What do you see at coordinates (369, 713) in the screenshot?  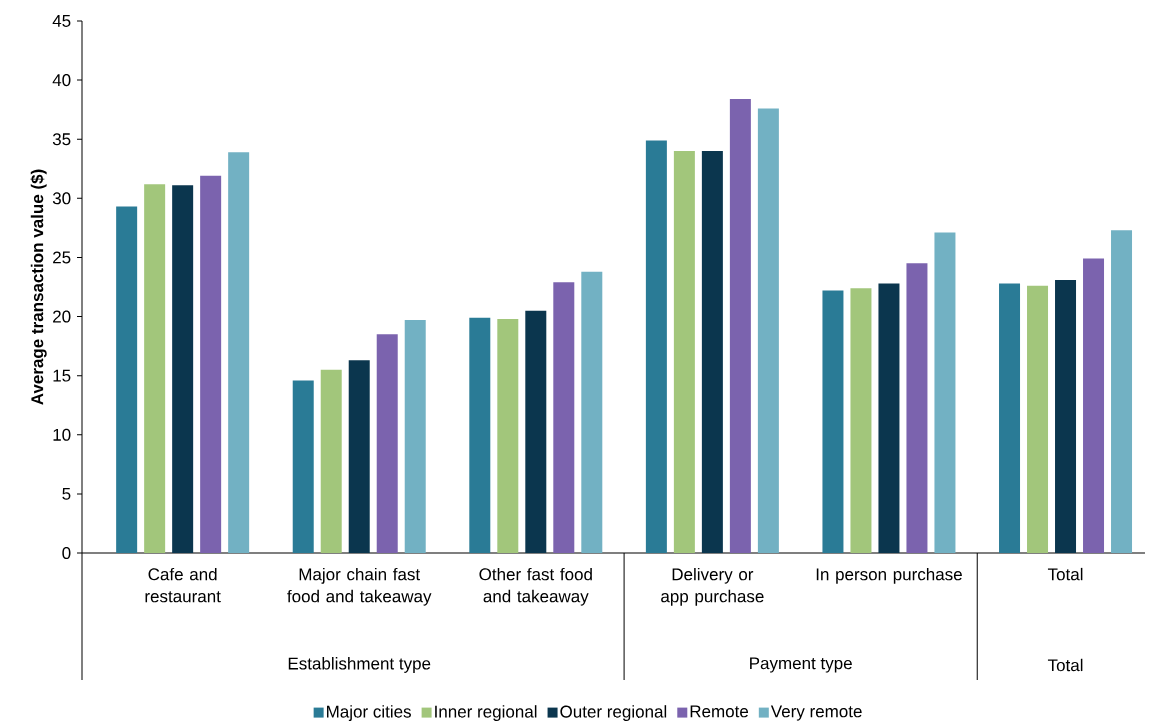 I see `legend-label: Major cities` at bounding box center [369, 713].